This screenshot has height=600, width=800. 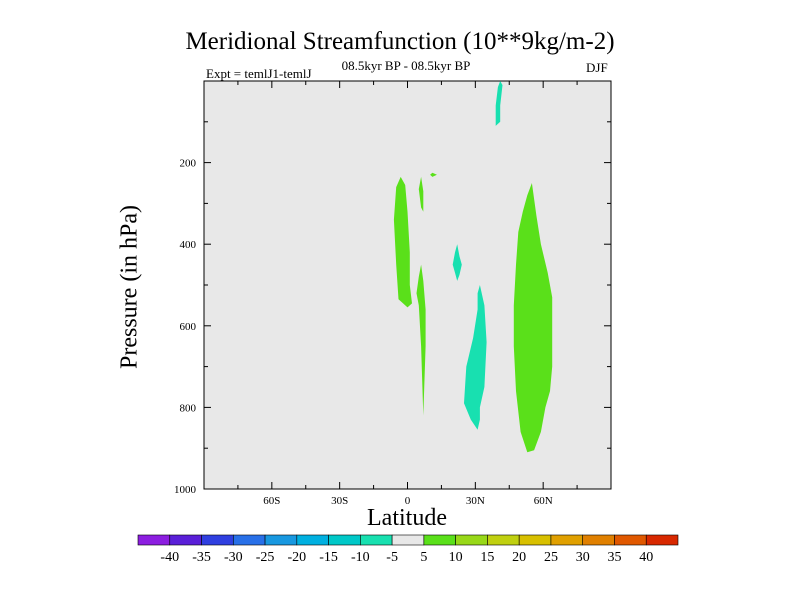 What do you see at coordinates (360, 557) in the screenshot?
I see `colorbar-label-6: -10` at bounding box center [360, 557].